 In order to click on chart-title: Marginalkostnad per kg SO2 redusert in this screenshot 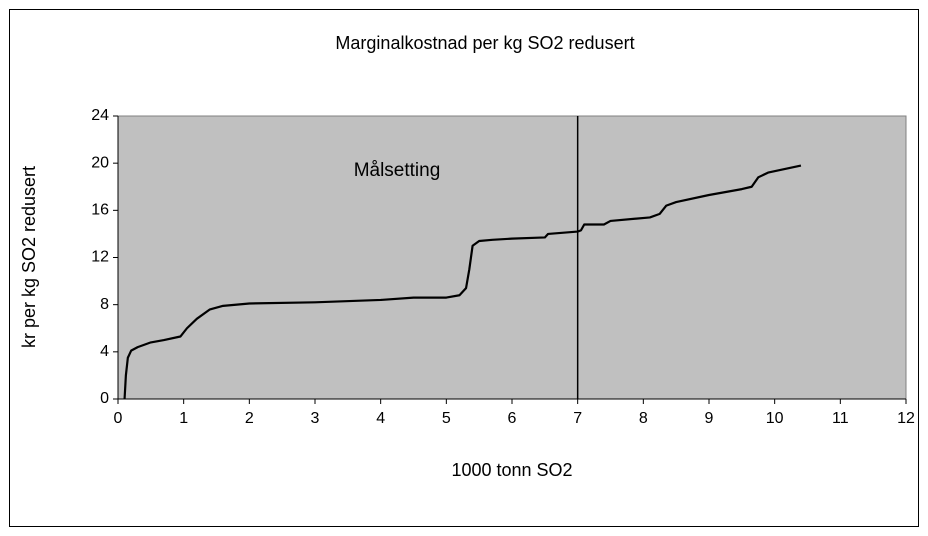, I will do `click(484, 43)`.